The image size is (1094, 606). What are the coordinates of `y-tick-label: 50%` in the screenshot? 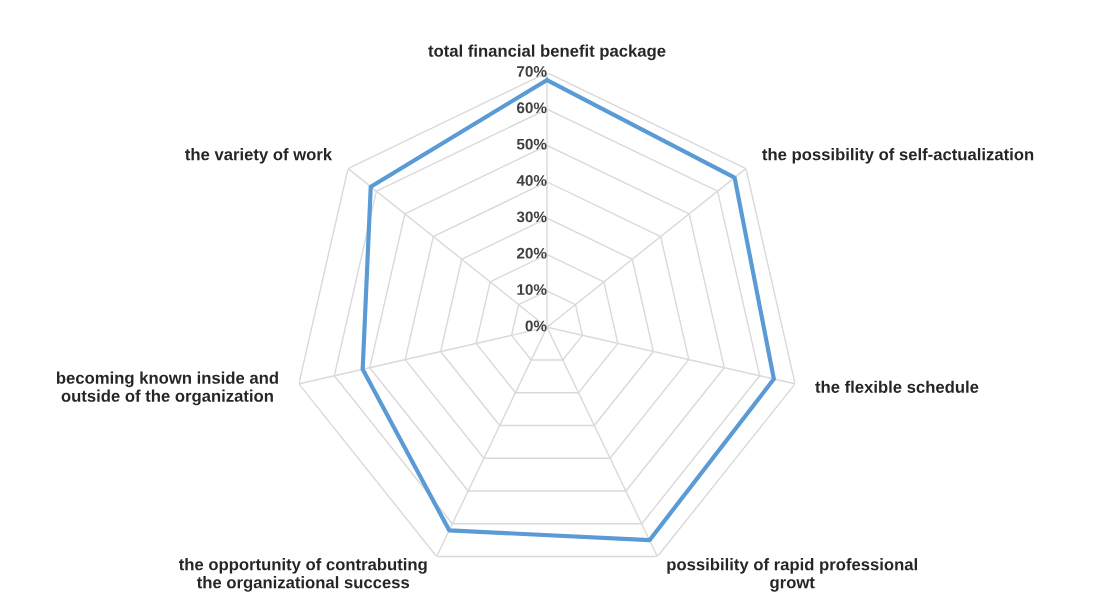 It's located at (531, 144).